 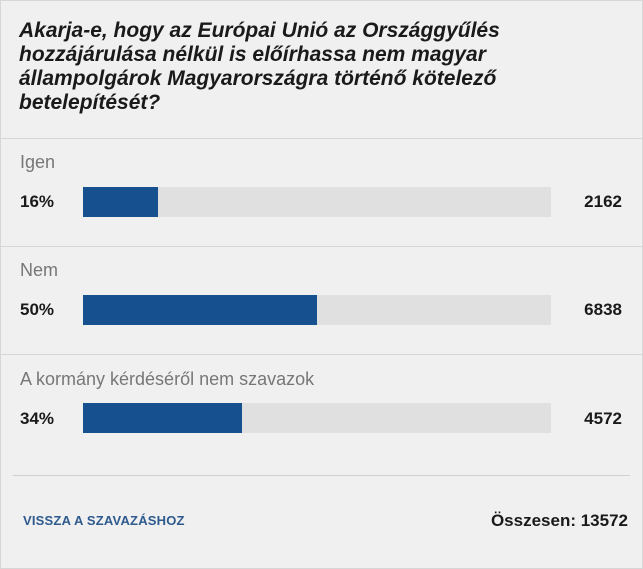 What do you see at coordinates (603, 418) in the screenshot?
I see `option-vote-count: 4572` at bounding box center [603, 418].